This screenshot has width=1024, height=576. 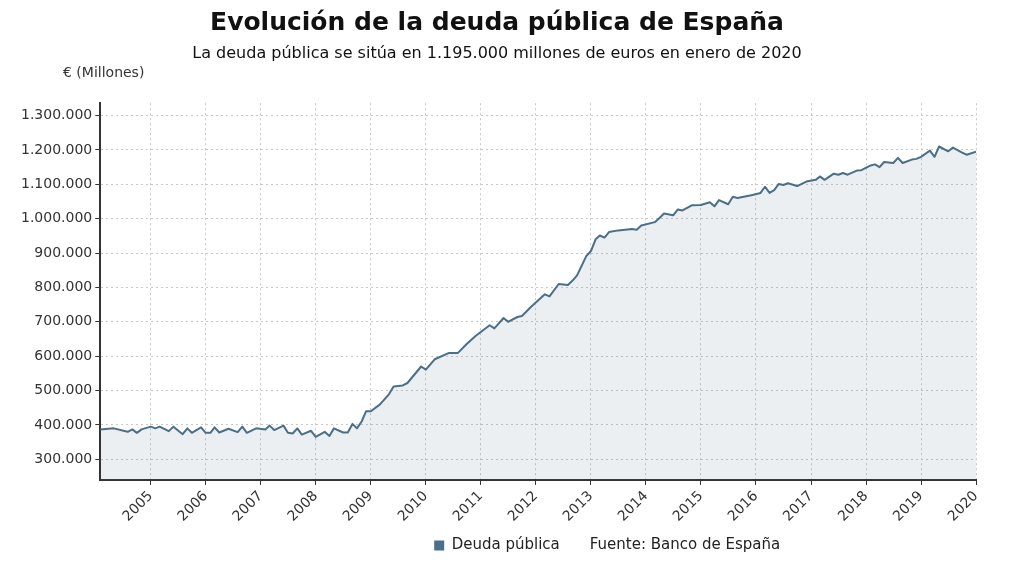 I want to click on y-tick-label: 1.100.000, so click(x=56, y=182).